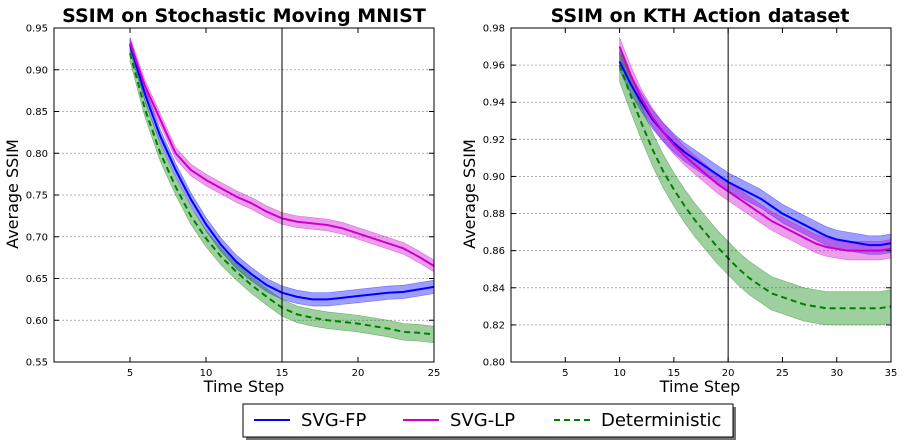 The height and width of the screenshot is (448, 904). I want to click on y-tick-label: 0.70, so click(37, 237).